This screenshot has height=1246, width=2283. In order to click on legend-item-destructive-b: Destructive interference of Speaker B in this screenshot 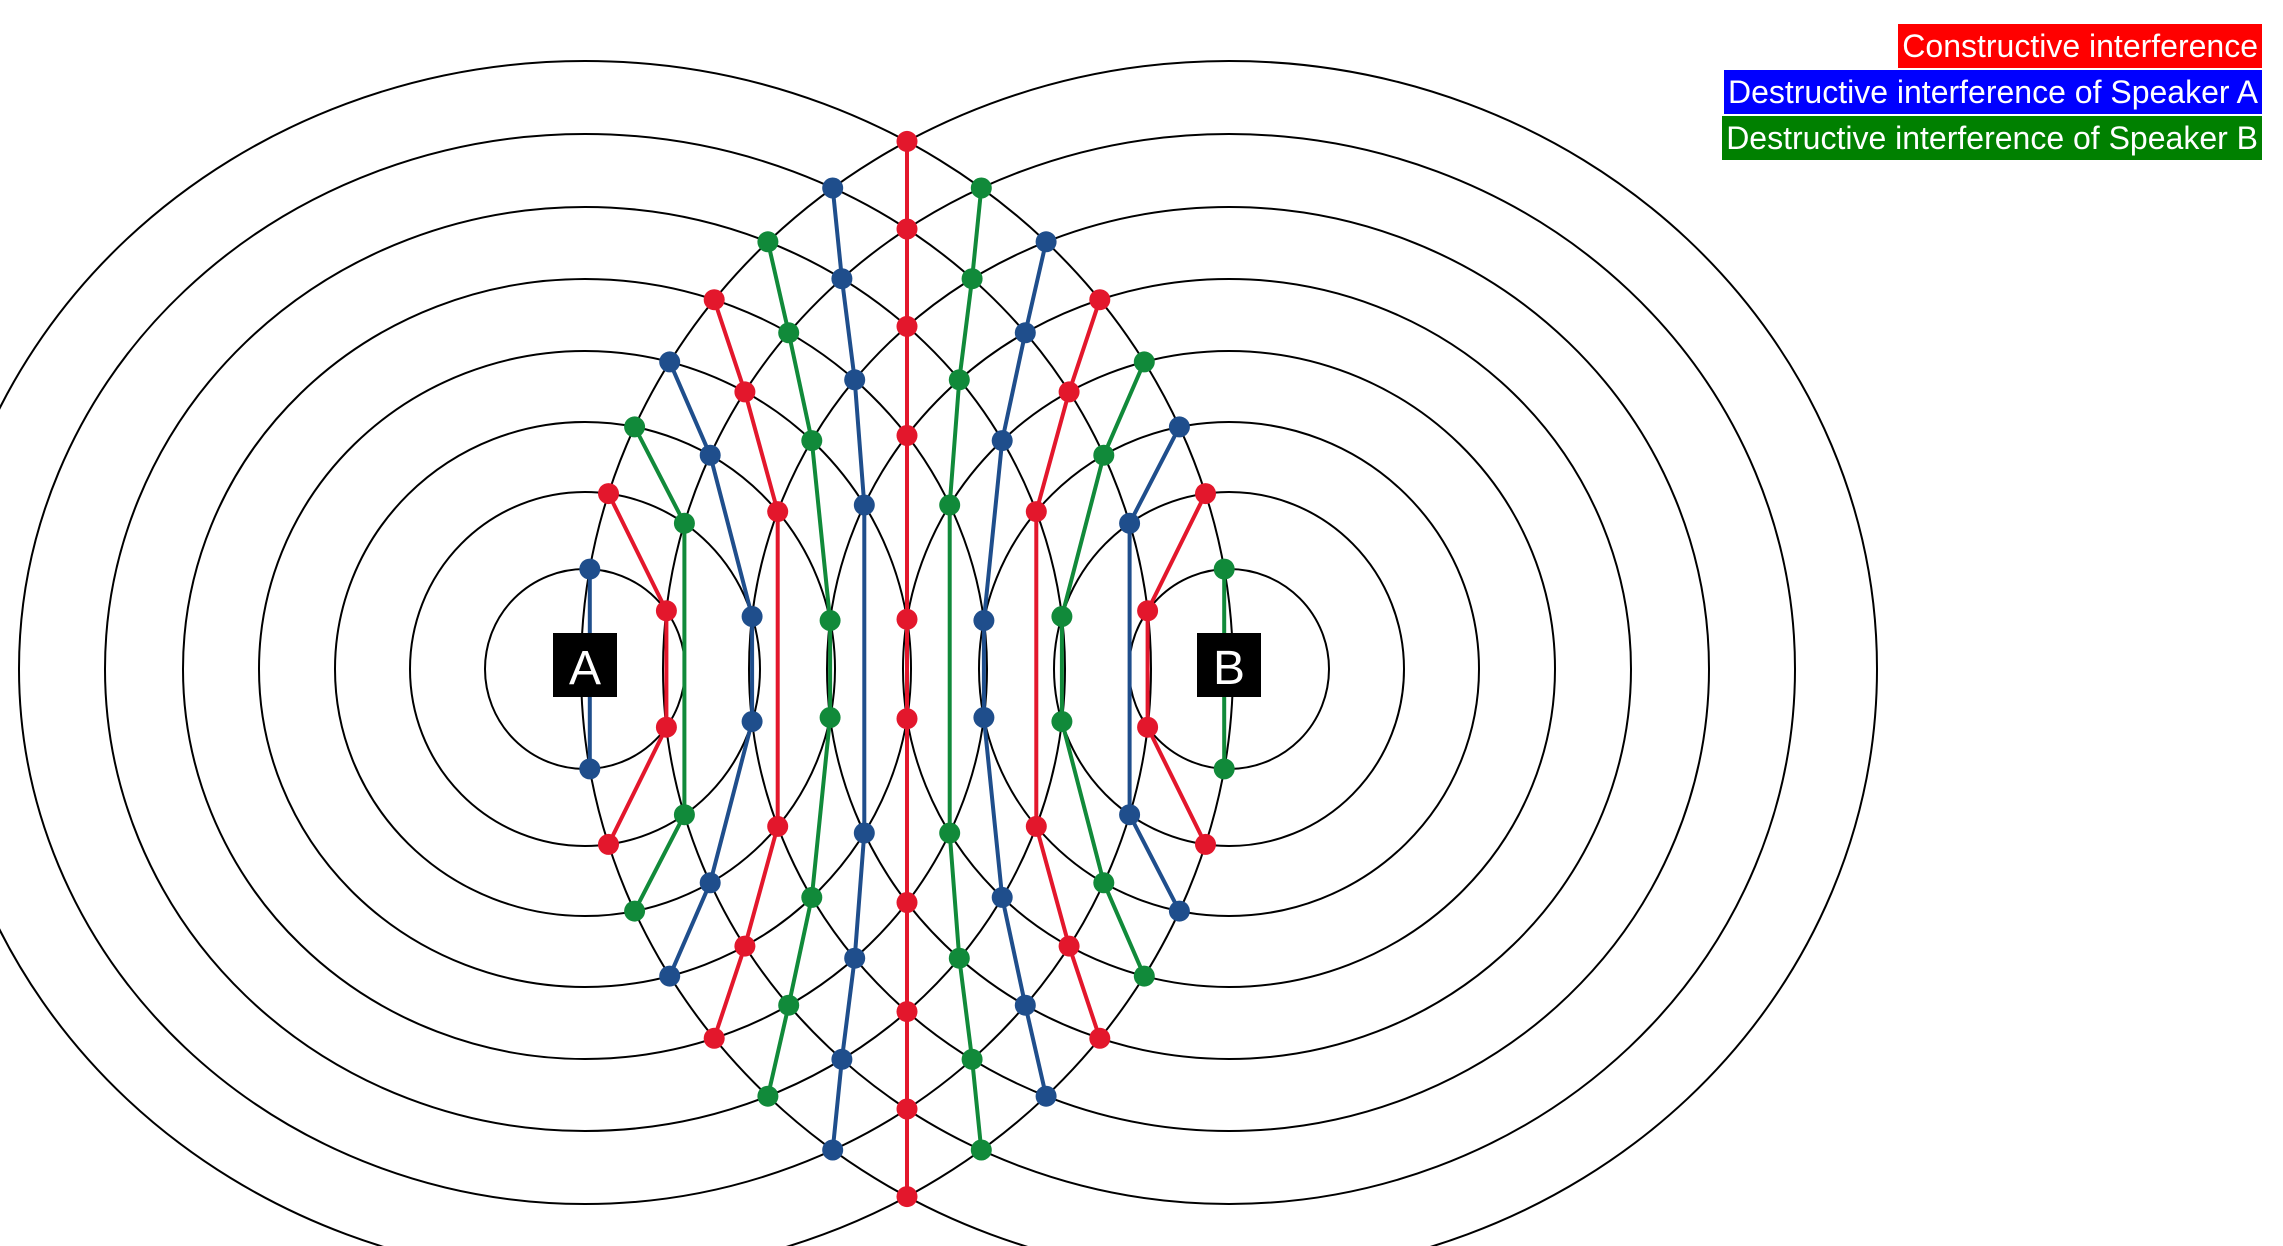, I will do `click(1972, 138)`.